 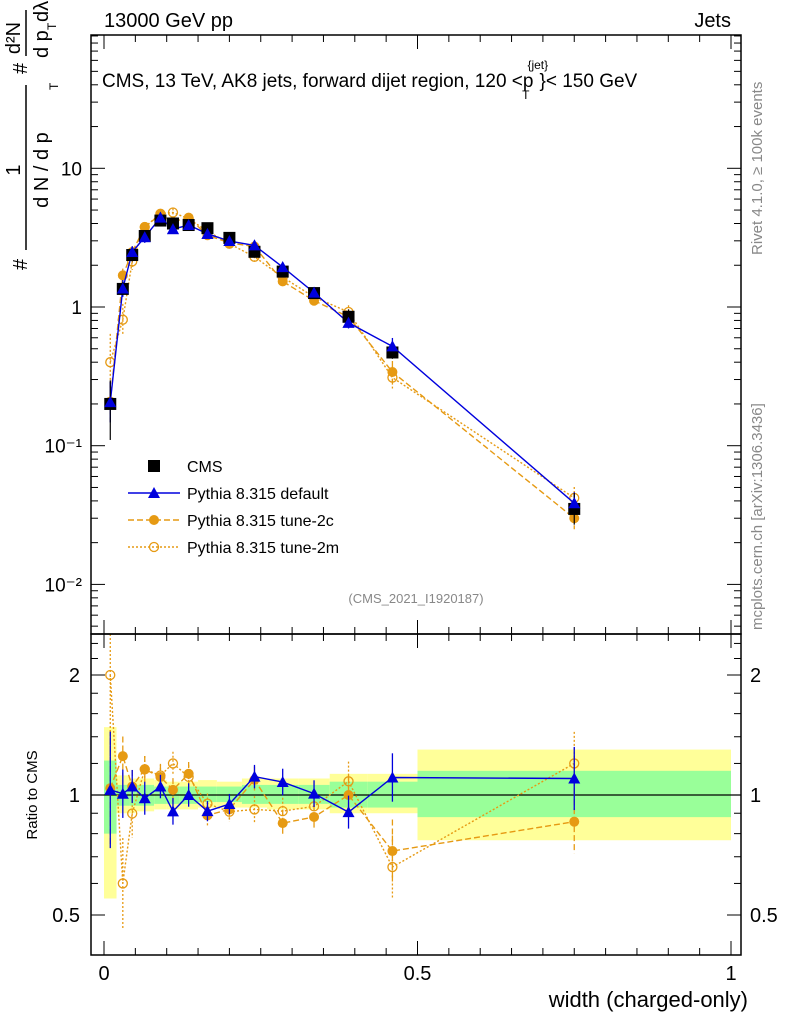 What do you see at coordinates (76, 308) in the screenshot?
I see `y-tick-label: 1` at bounding box center [76, 308].